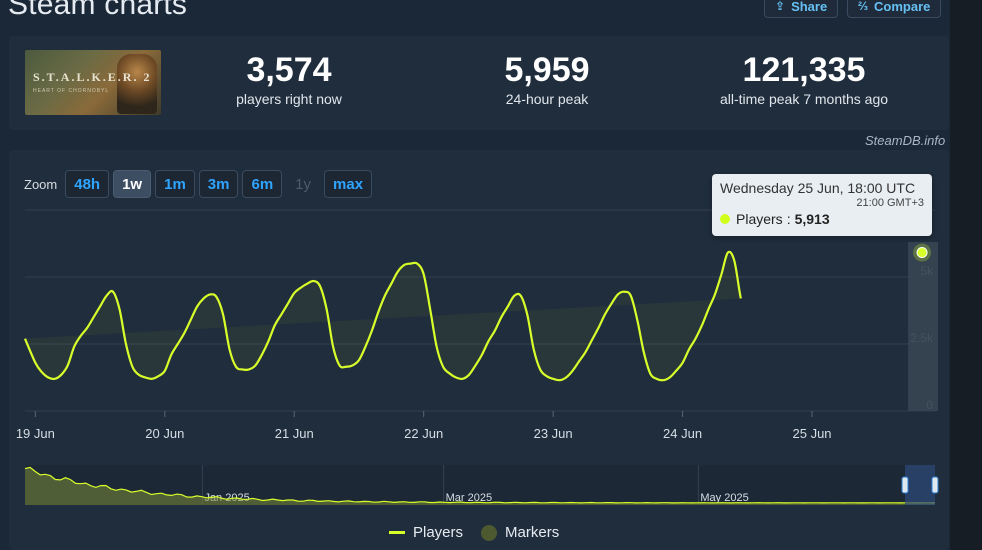 This screenshot has width=982, height=550. I want to click on legend-item-players: Players, so click(426, 532).